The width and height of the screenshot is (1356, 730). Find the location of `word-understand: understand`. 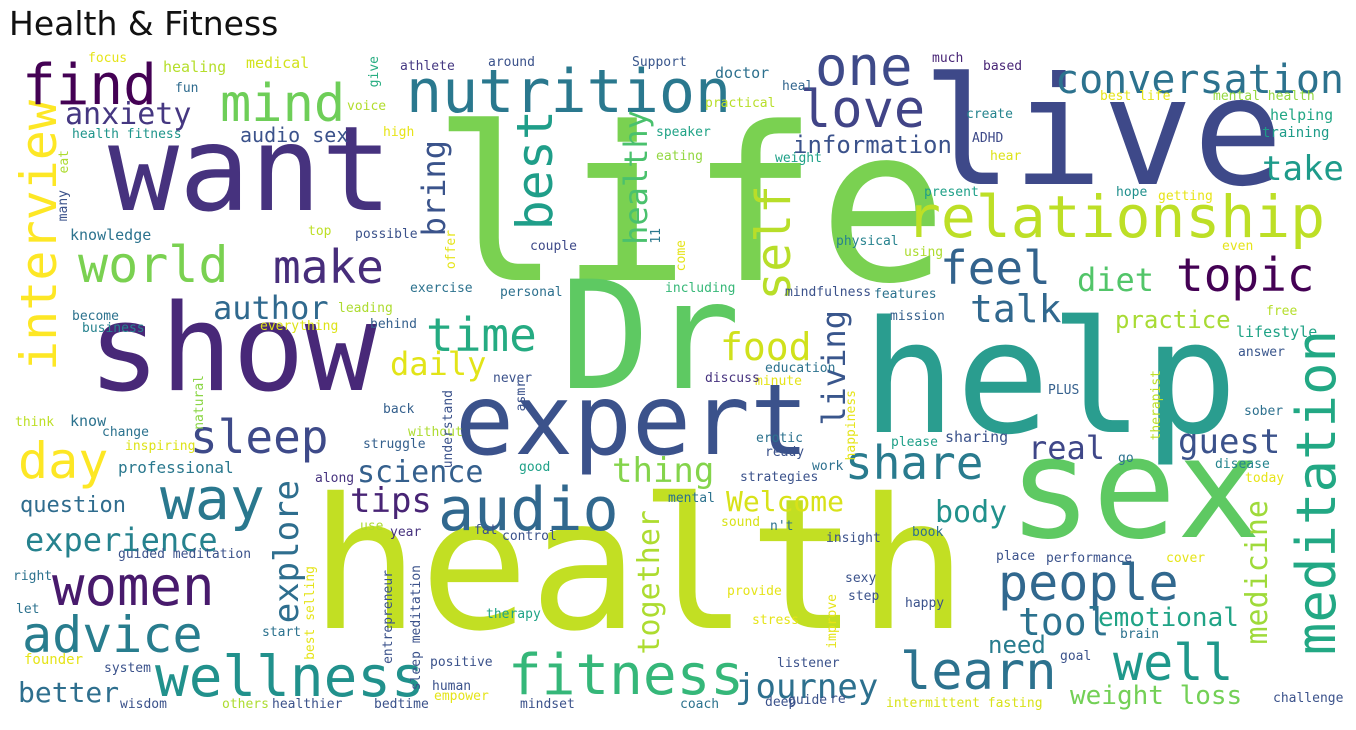

word-understand: understand is located at coordinates (448, 429).